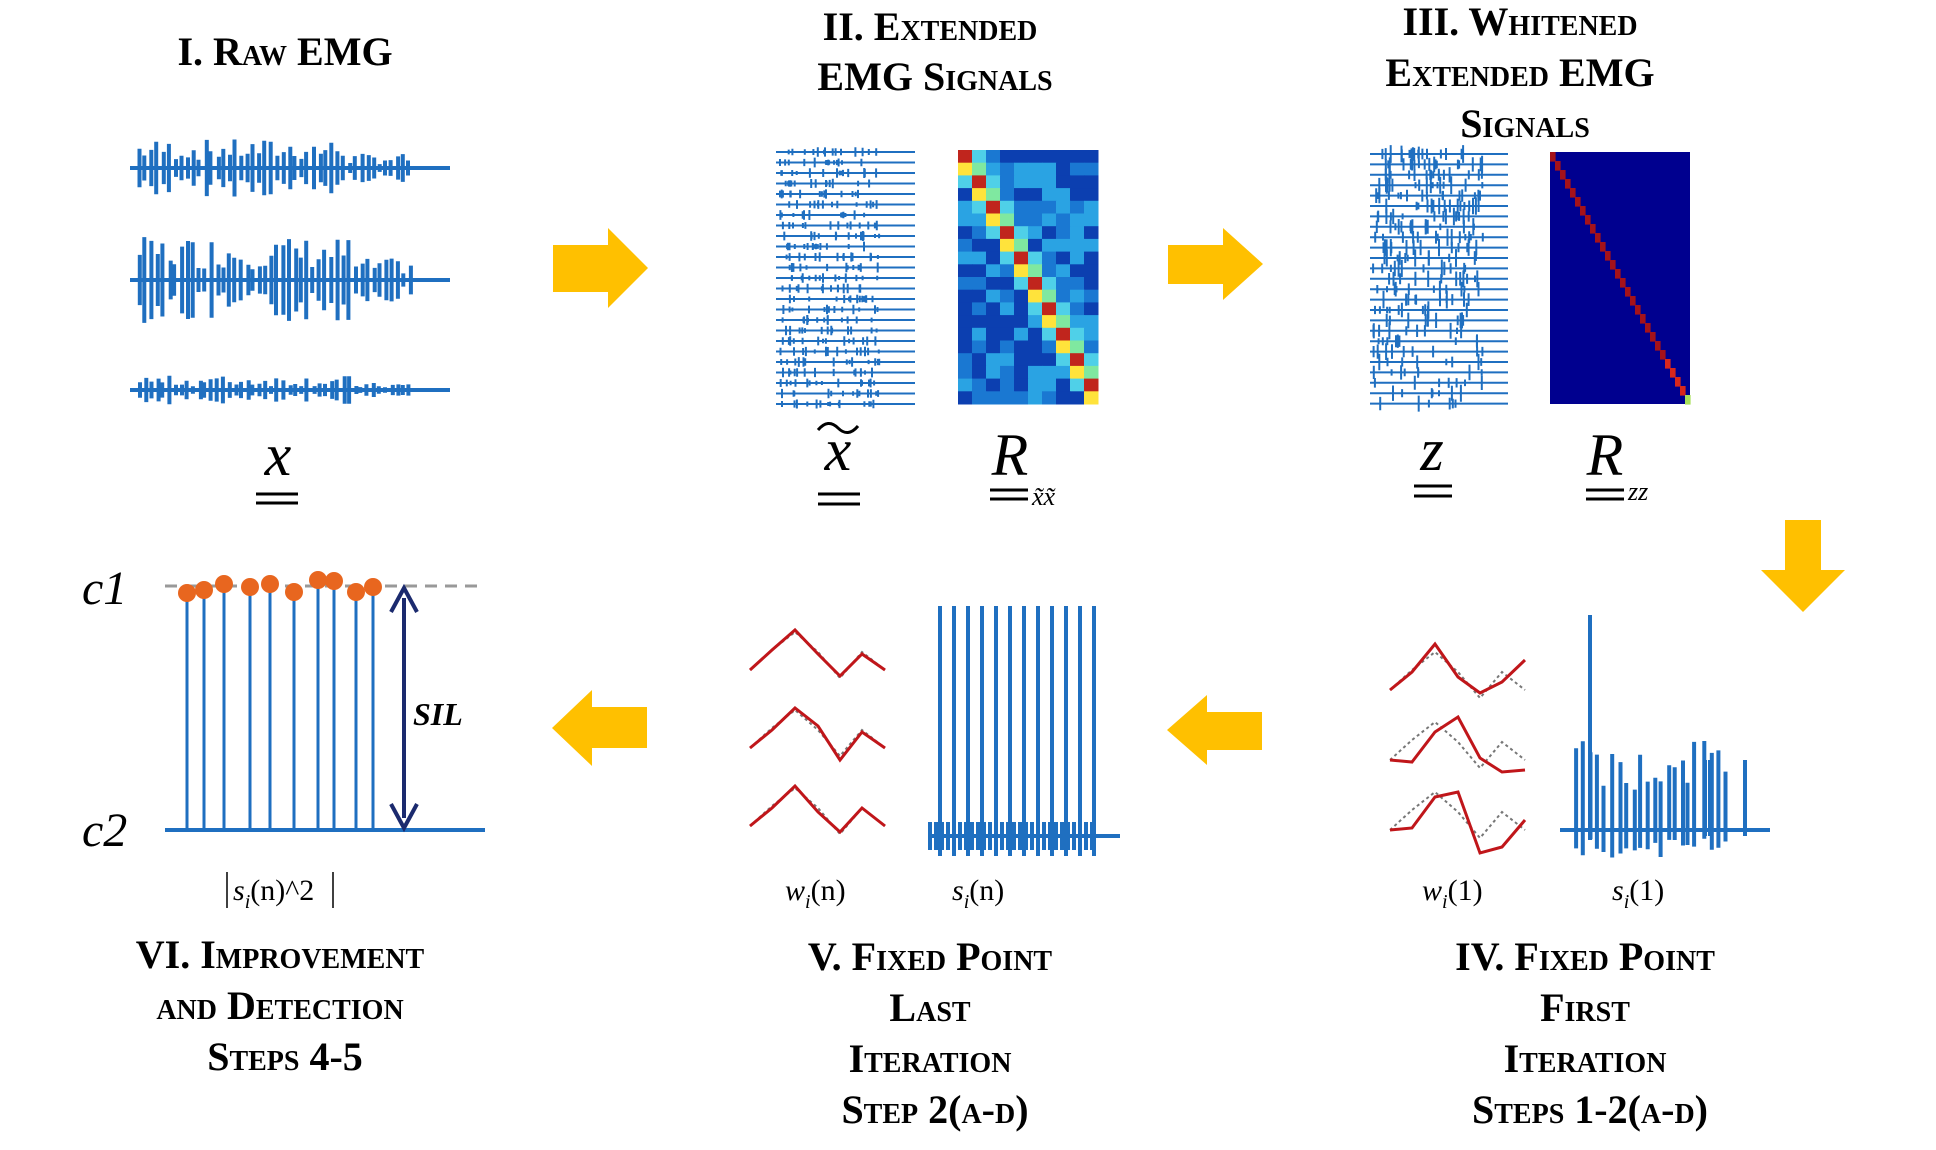 This screenshot has height=1150, width=1936. Describe the element at coordinates (845, 278) in the screenshot. I see `extended-emg-signals` at that location.